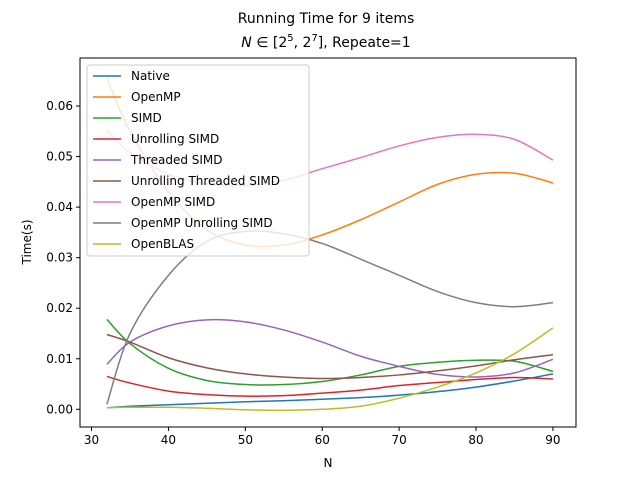  Describe the element at coordinates (59, 157) in the screenshot. I see `y-tick-label: 0.05` at that location.